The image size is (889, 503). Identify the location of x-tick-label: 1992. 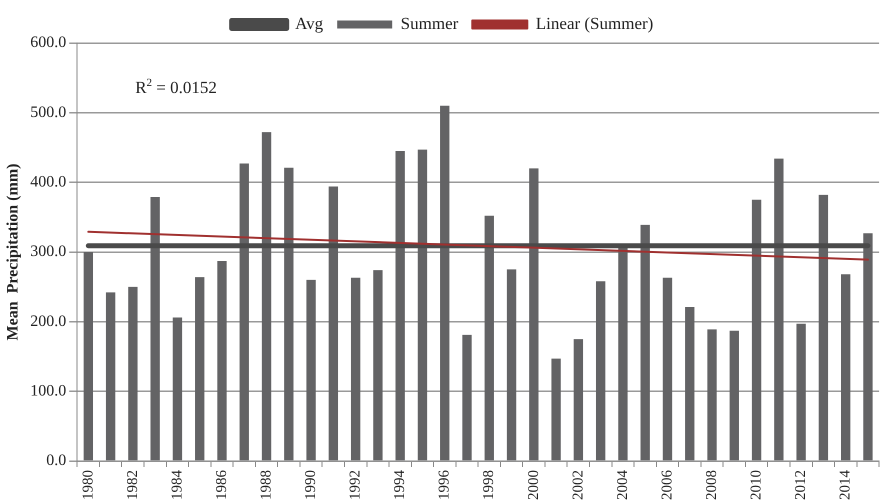
(356, 485).